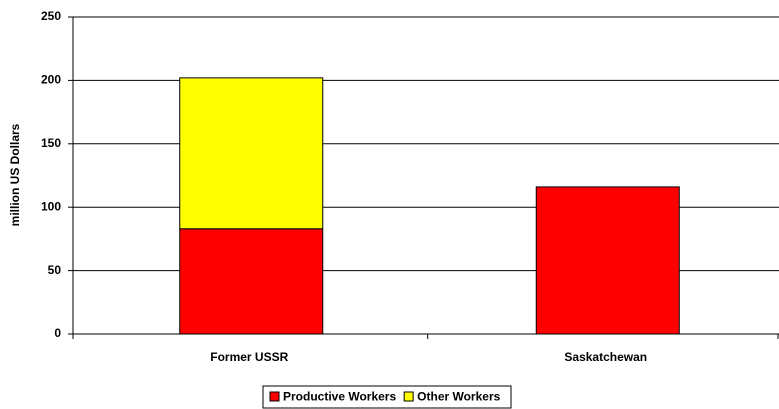  I want to click on y-tick-label: 100, so click(51, 206).